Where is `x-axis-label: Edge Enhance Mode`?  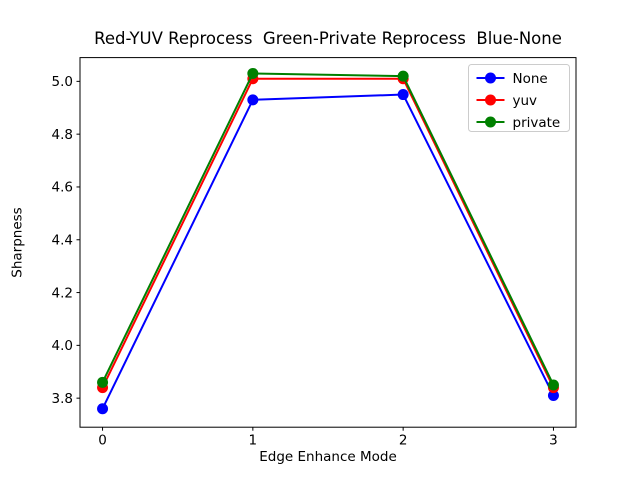
x-axis-label: Edge Enhance Mode is located at coordinates (328, 457).